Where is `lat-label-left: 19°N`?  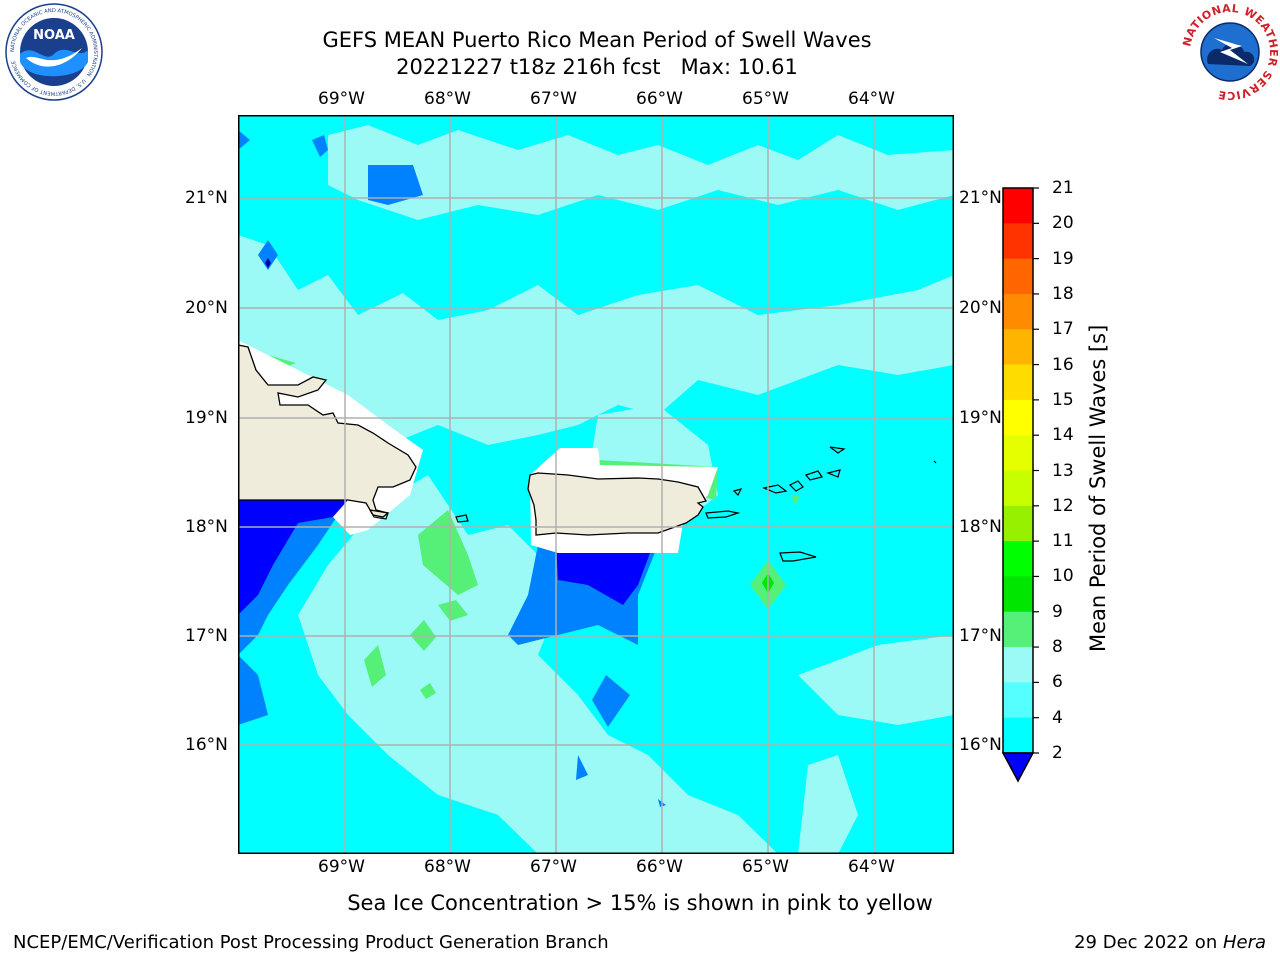
lat-label-left: 19°N is located at coordinates (206, 418).